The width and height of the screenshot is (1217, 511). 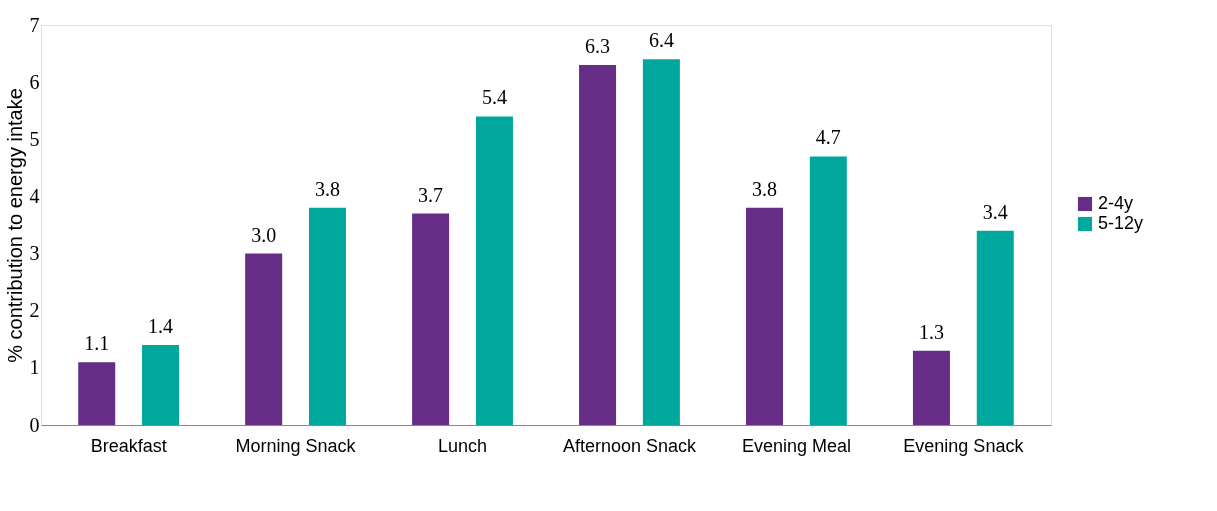 What do you see at coordinates (995, 211) in the screenshot?
I see `data-label: 3.4` at bounding box center [995, 211].